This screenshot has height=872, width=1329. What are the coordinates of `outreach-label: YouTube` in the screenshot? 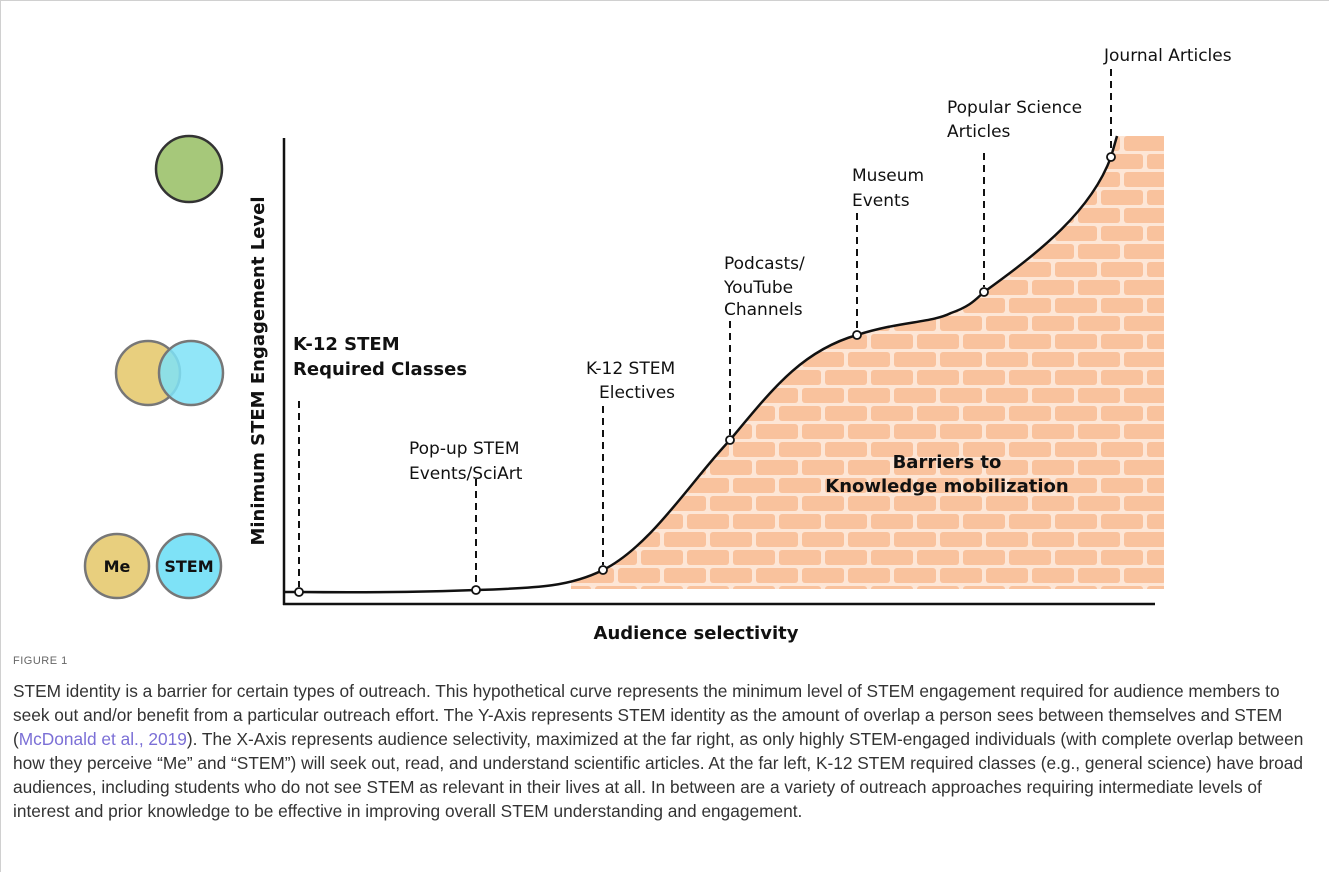 It's located at (758, 288).